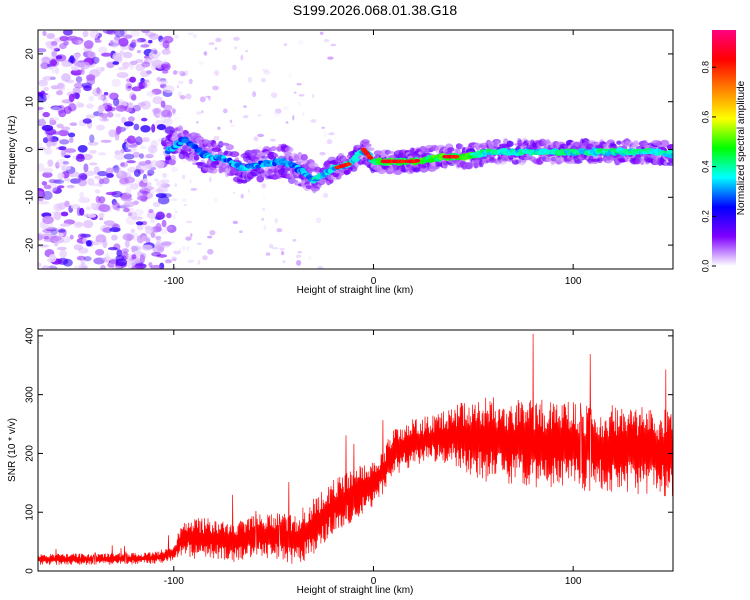 This screenshot has height=600, width=750. I want to click on ridge-core, so click(562, 150).